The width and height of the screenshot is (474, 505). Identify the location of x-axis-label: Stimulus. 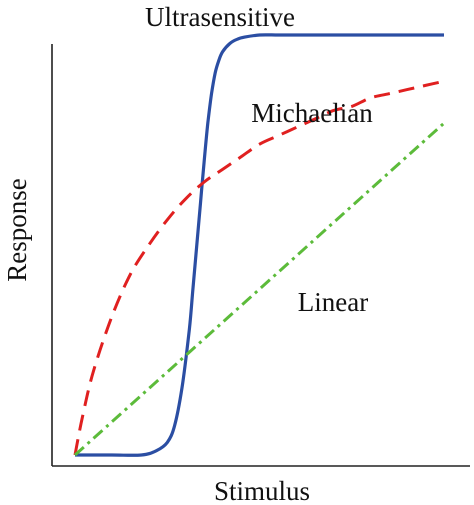
(262, 490).